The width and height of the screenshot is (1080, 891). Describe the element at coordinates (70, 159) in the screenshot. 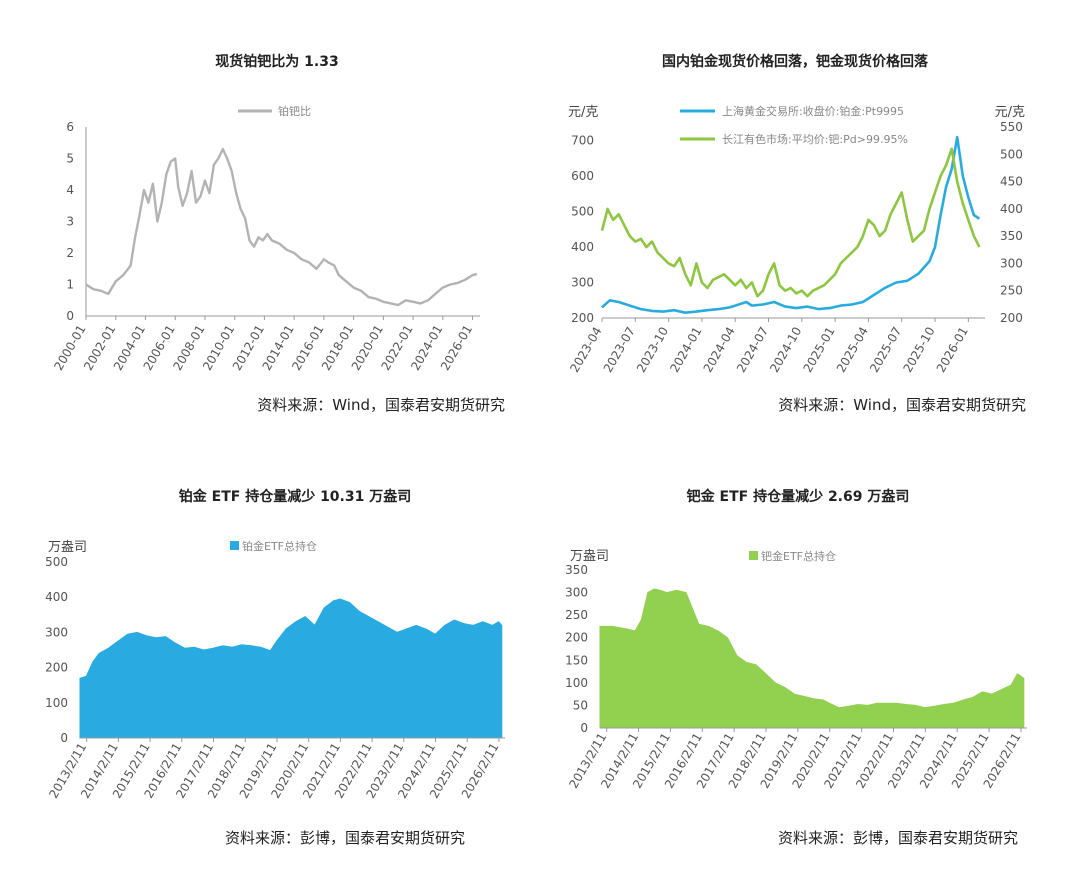

I see `y-tick-label: 5` at that location.